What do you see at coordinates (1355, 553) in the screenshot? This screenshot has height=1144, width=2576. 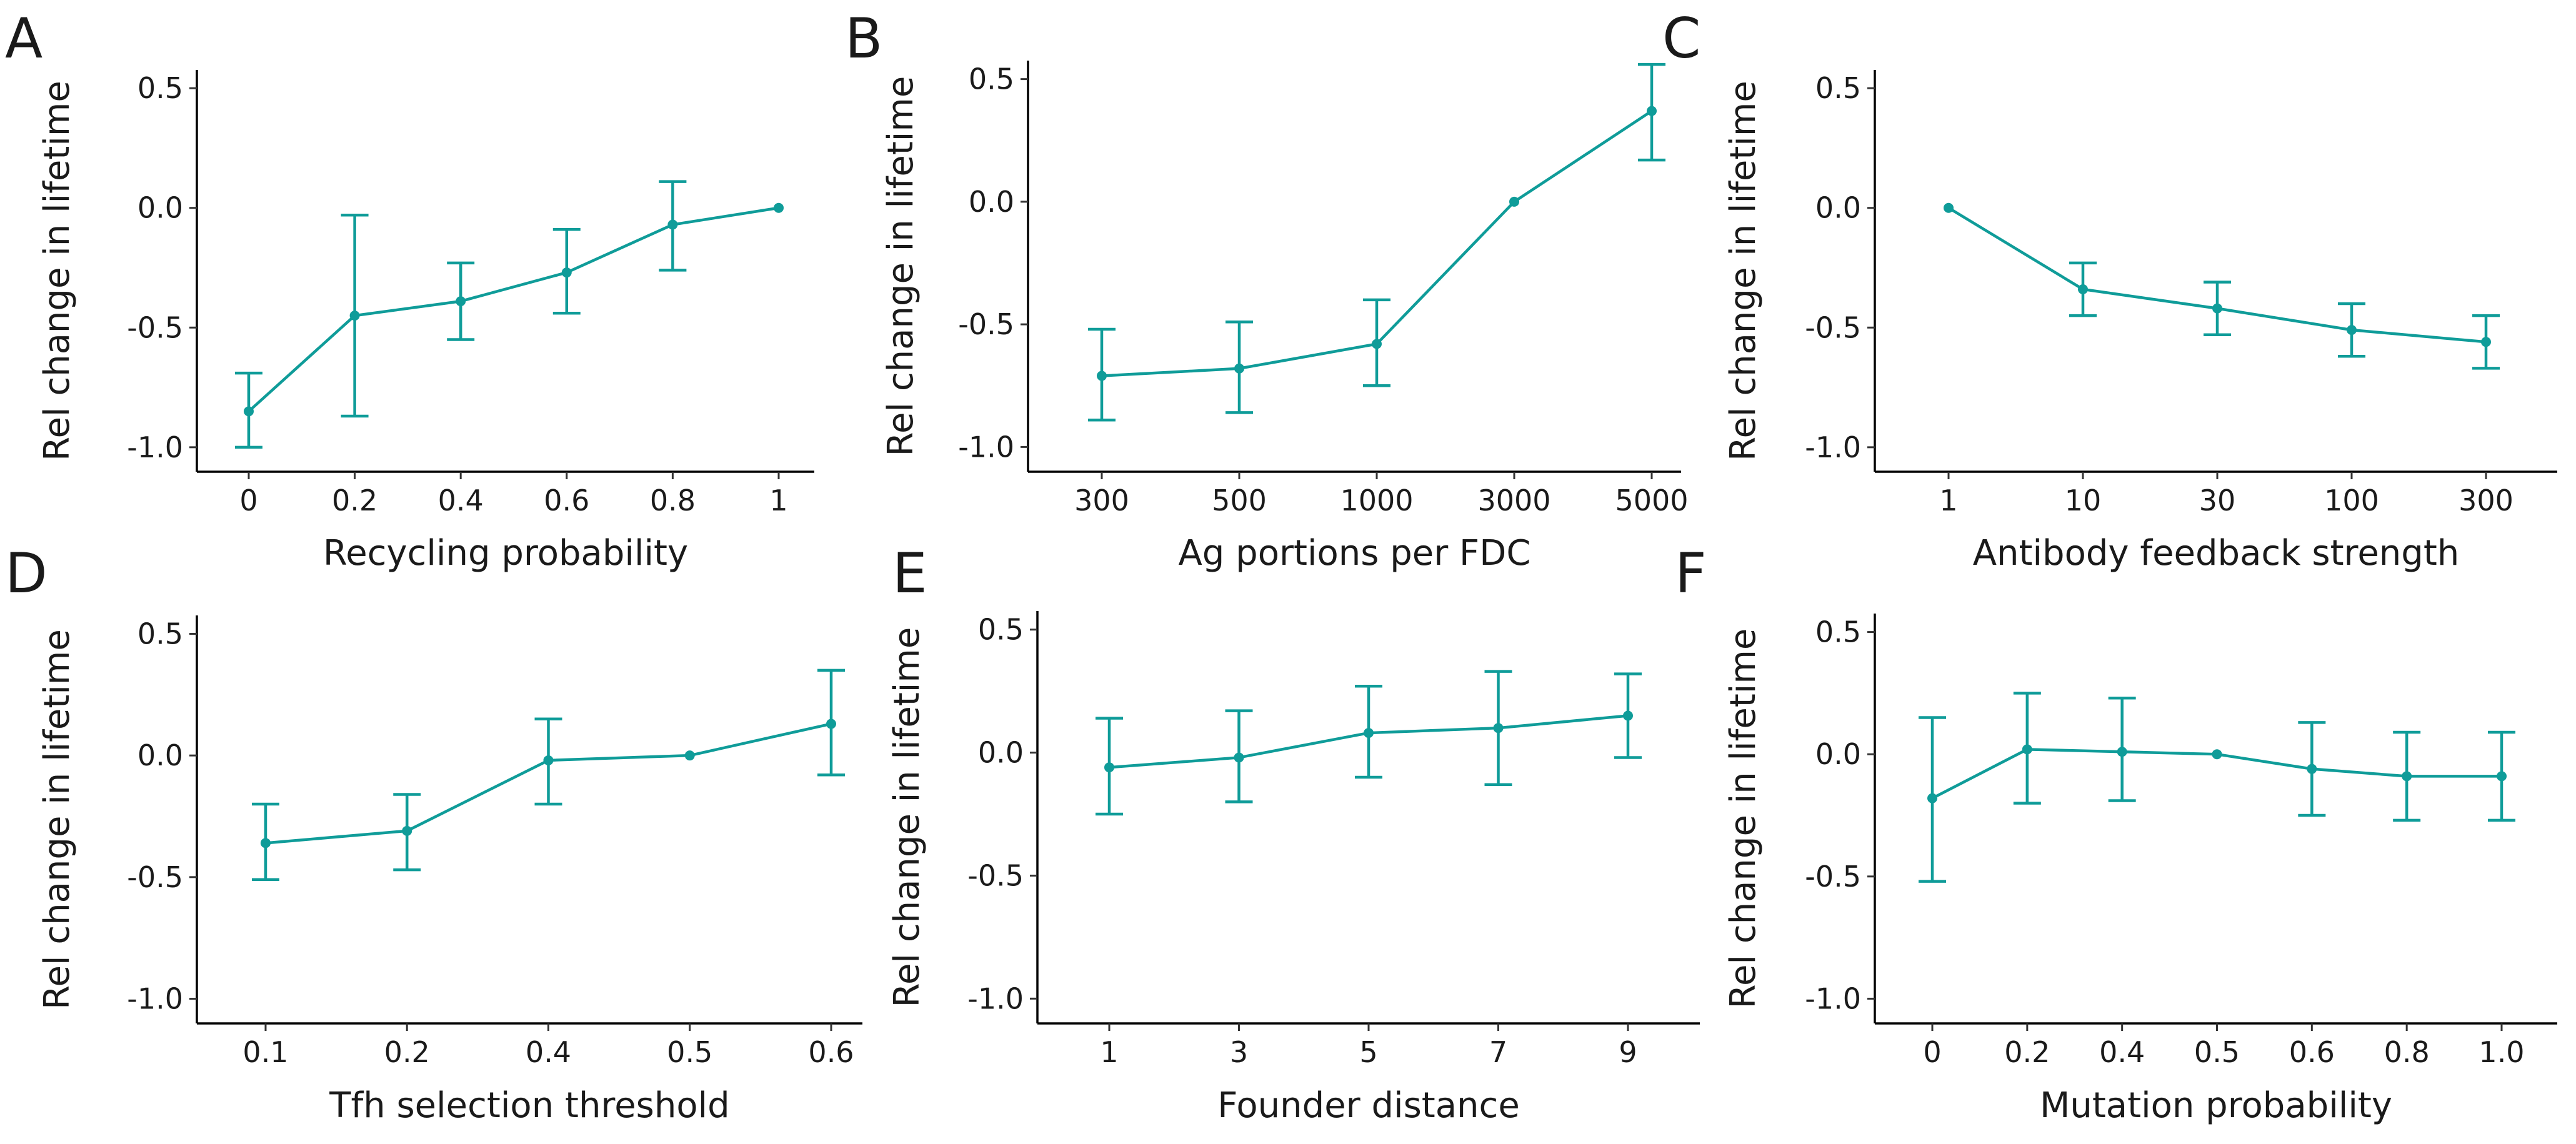 I see `x-axis-title: Ag portions per FDC` at bounding box center [1355, 553].